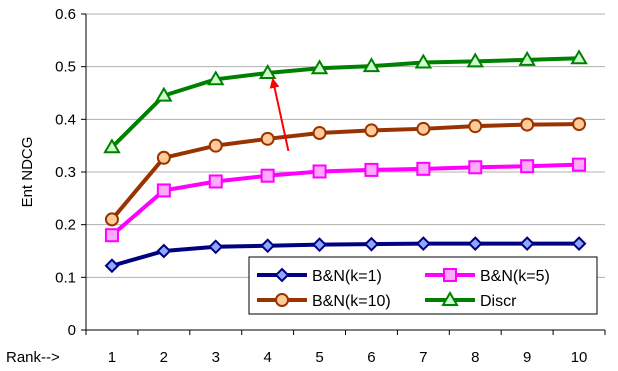  I want to click on series-line, so click(345, 254).